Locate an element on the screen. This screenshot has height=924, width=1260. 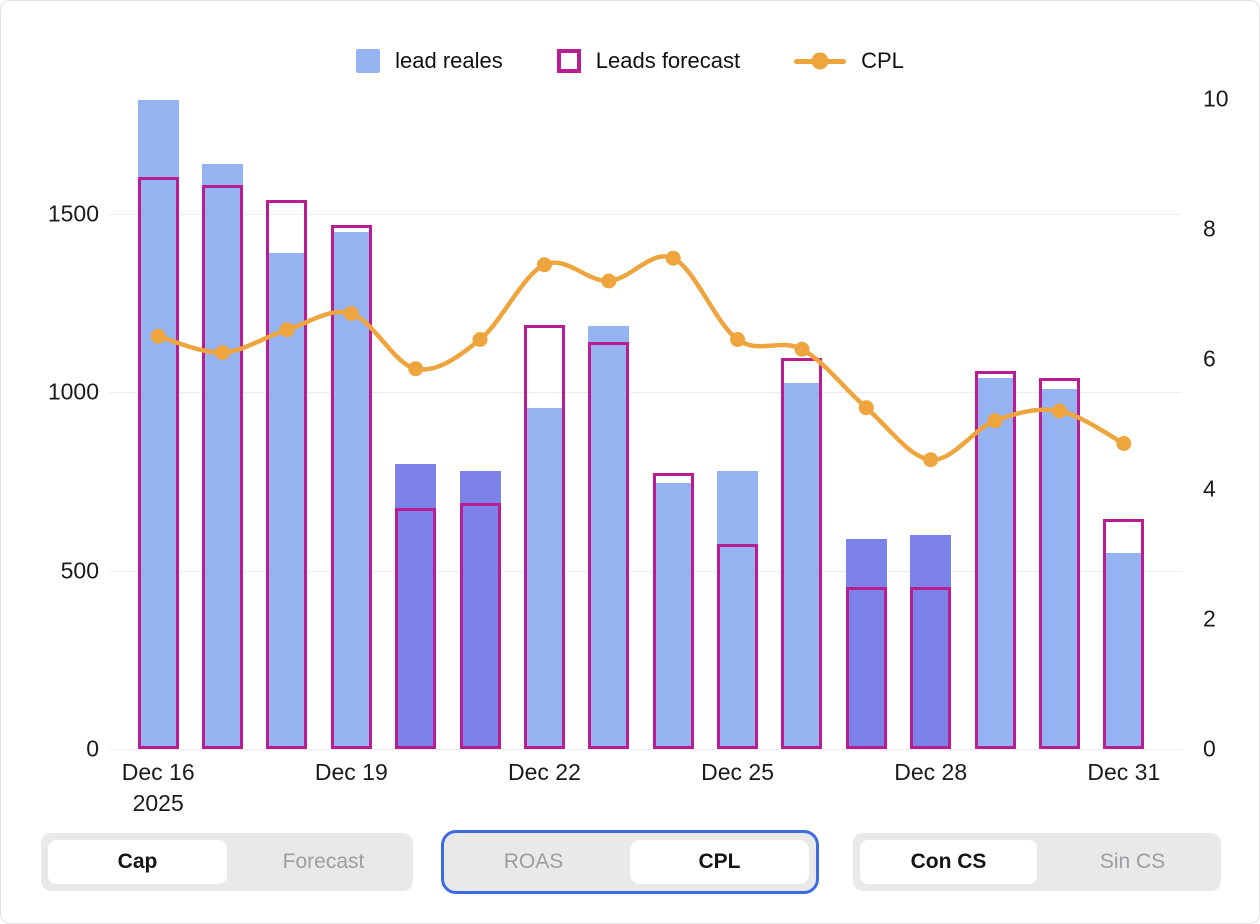
toggle-group-cap-forecast: Cap Forecast is located at coordinates (227, 862).